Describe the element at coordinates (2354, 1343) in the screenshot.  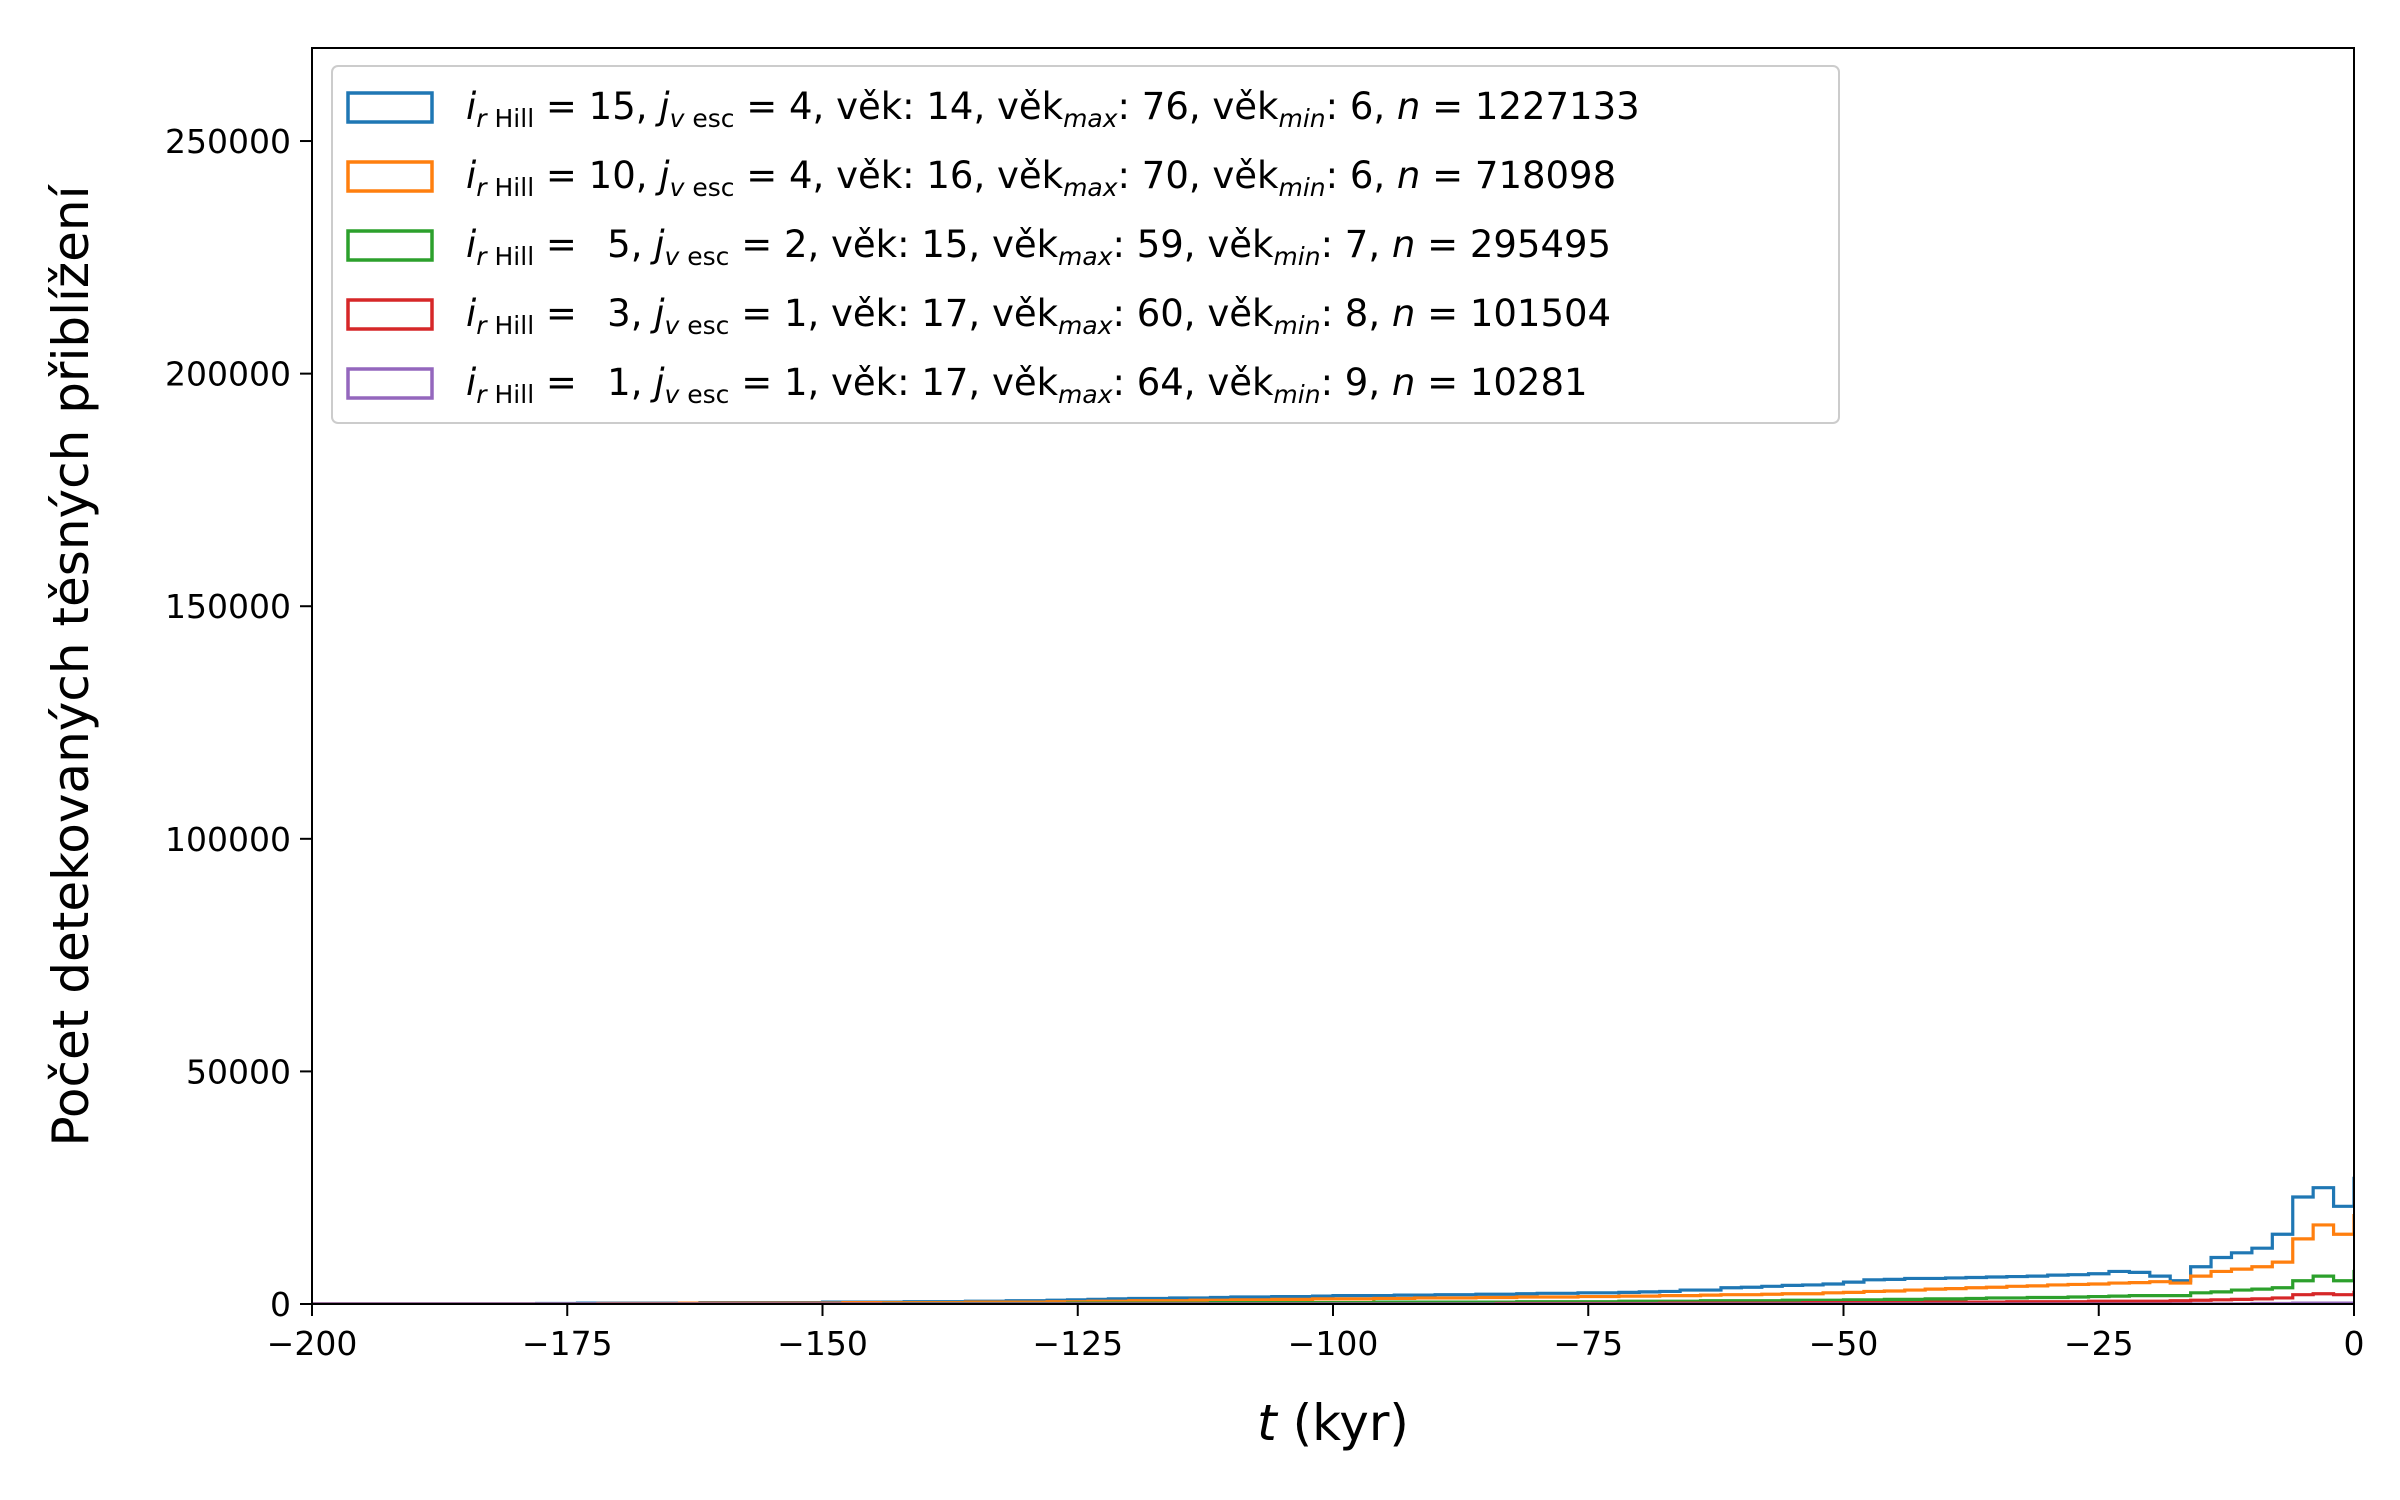
I see `x-tick-label: 0` at that location.